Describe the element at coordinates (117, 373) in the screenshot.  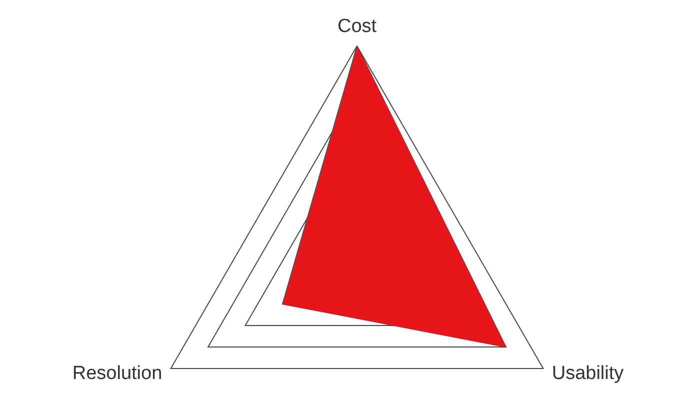
I see `spoke-label: Resolution` at that location.